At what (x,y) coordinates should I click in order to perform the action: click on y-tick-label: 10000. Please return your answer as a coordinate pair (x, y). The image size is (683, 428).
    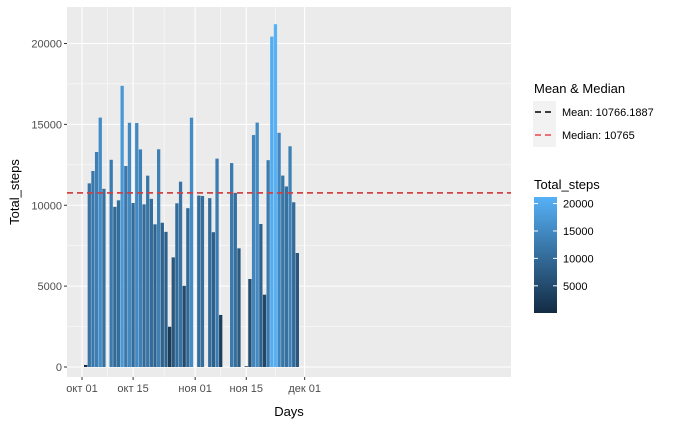
    Looking at the image, I should click on (46, 206).